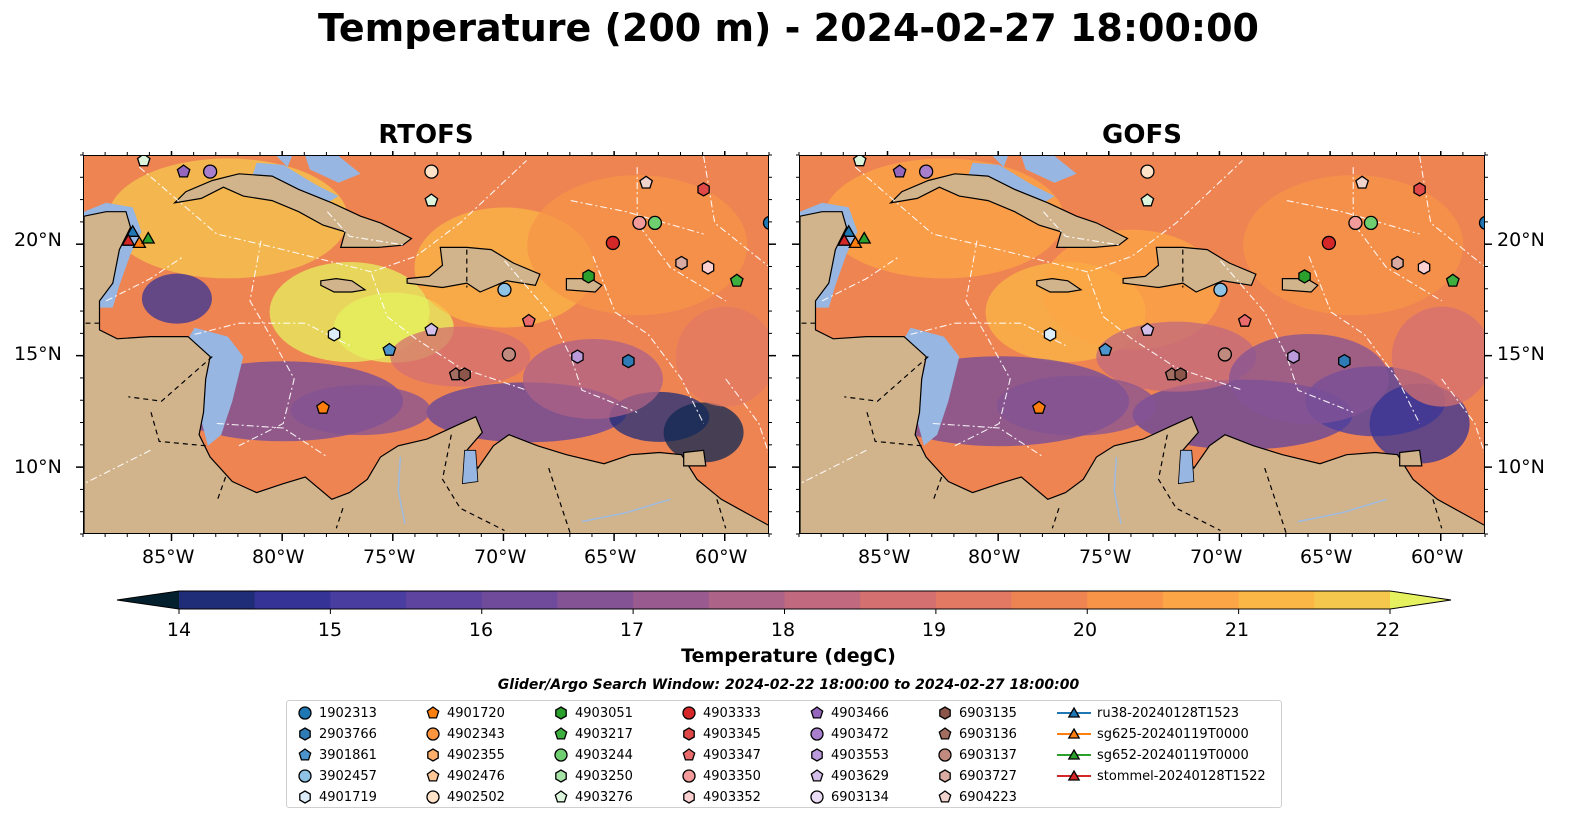 Image resolution: width=1577 pixels, height=826 pixels. I want to click on legend-label: ru38-20240128T1523, so click(1168, 713).